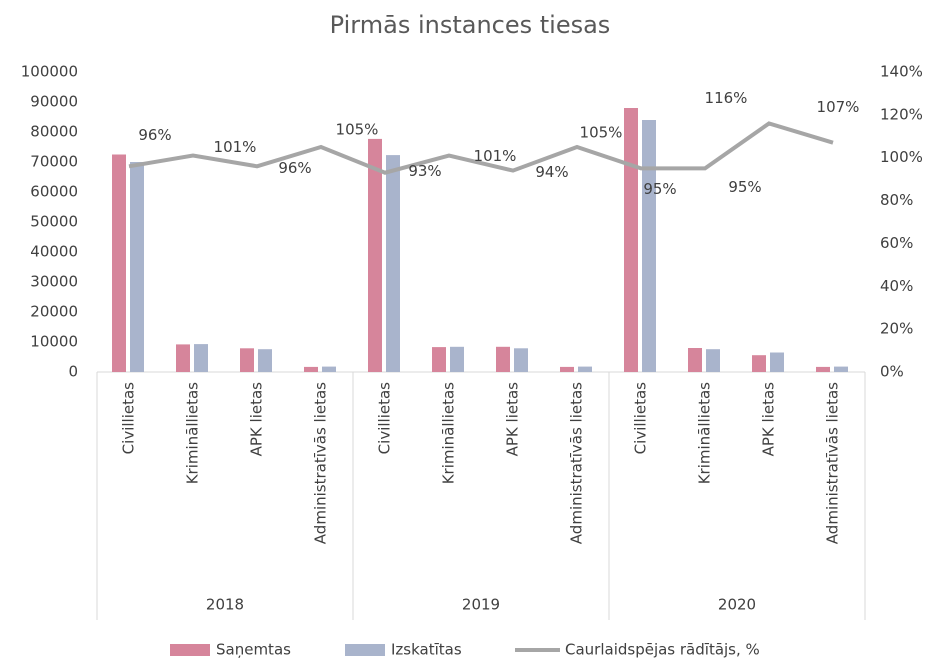  Describe the element at coordinates (481, 605) in the screenshot. I see `group-label: 2019` at that location.